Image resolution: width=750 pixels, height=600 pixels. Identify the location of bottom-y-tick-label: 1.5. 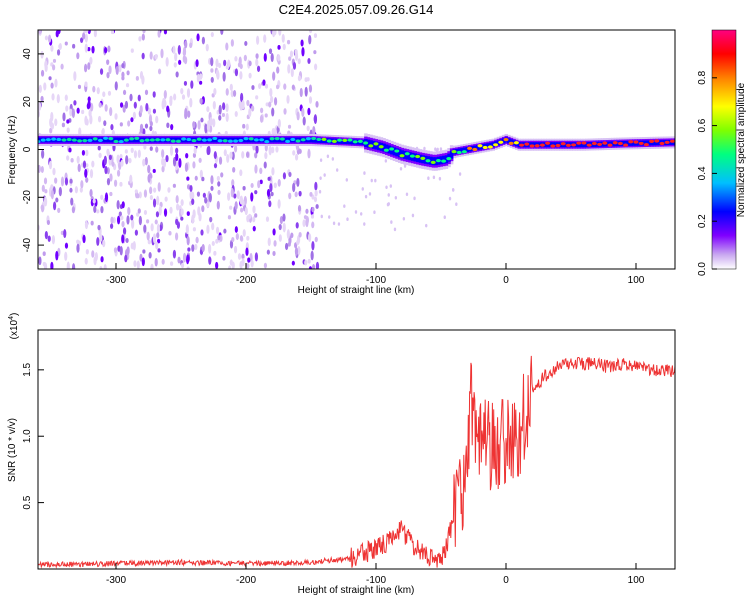
(27, 369).